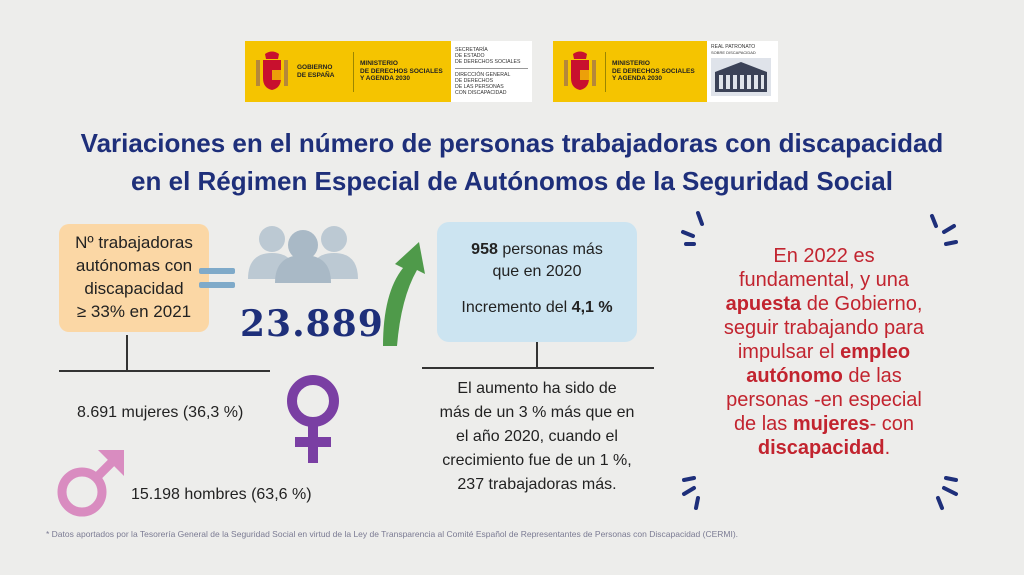 This screenshot has width=1024, height=575. What do you see at coordinates (313, 421) in the screenshot?
I see `female-symbol-icon` at bounding box center [313, 421].